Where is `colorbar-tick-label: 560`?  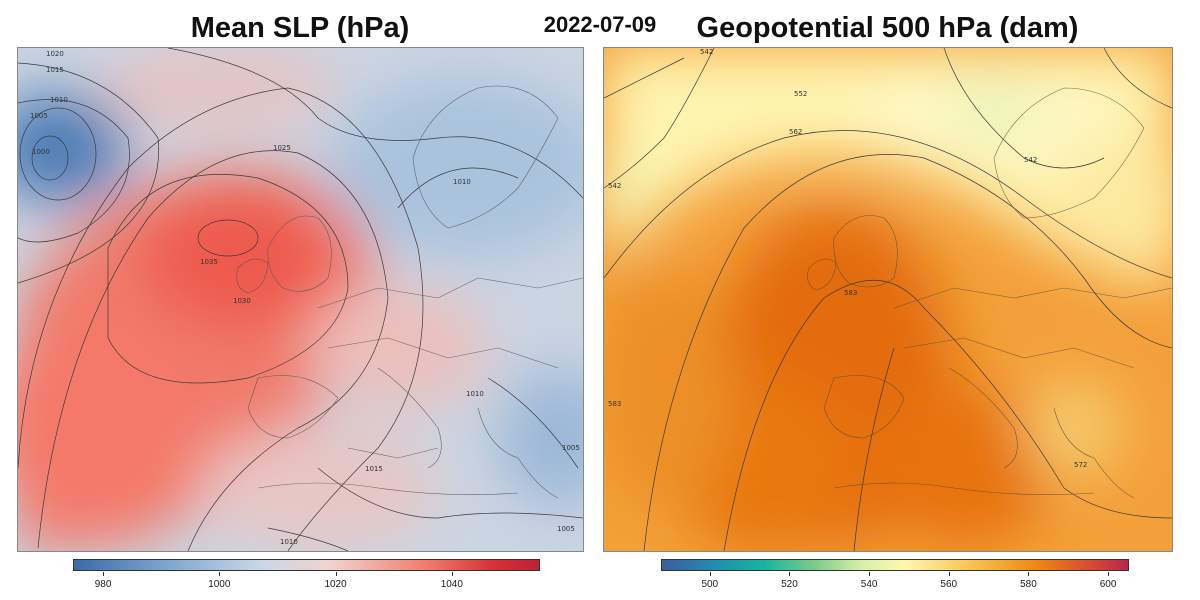 colorbar-tick-label: 560 is located at coordinates (949, 584).